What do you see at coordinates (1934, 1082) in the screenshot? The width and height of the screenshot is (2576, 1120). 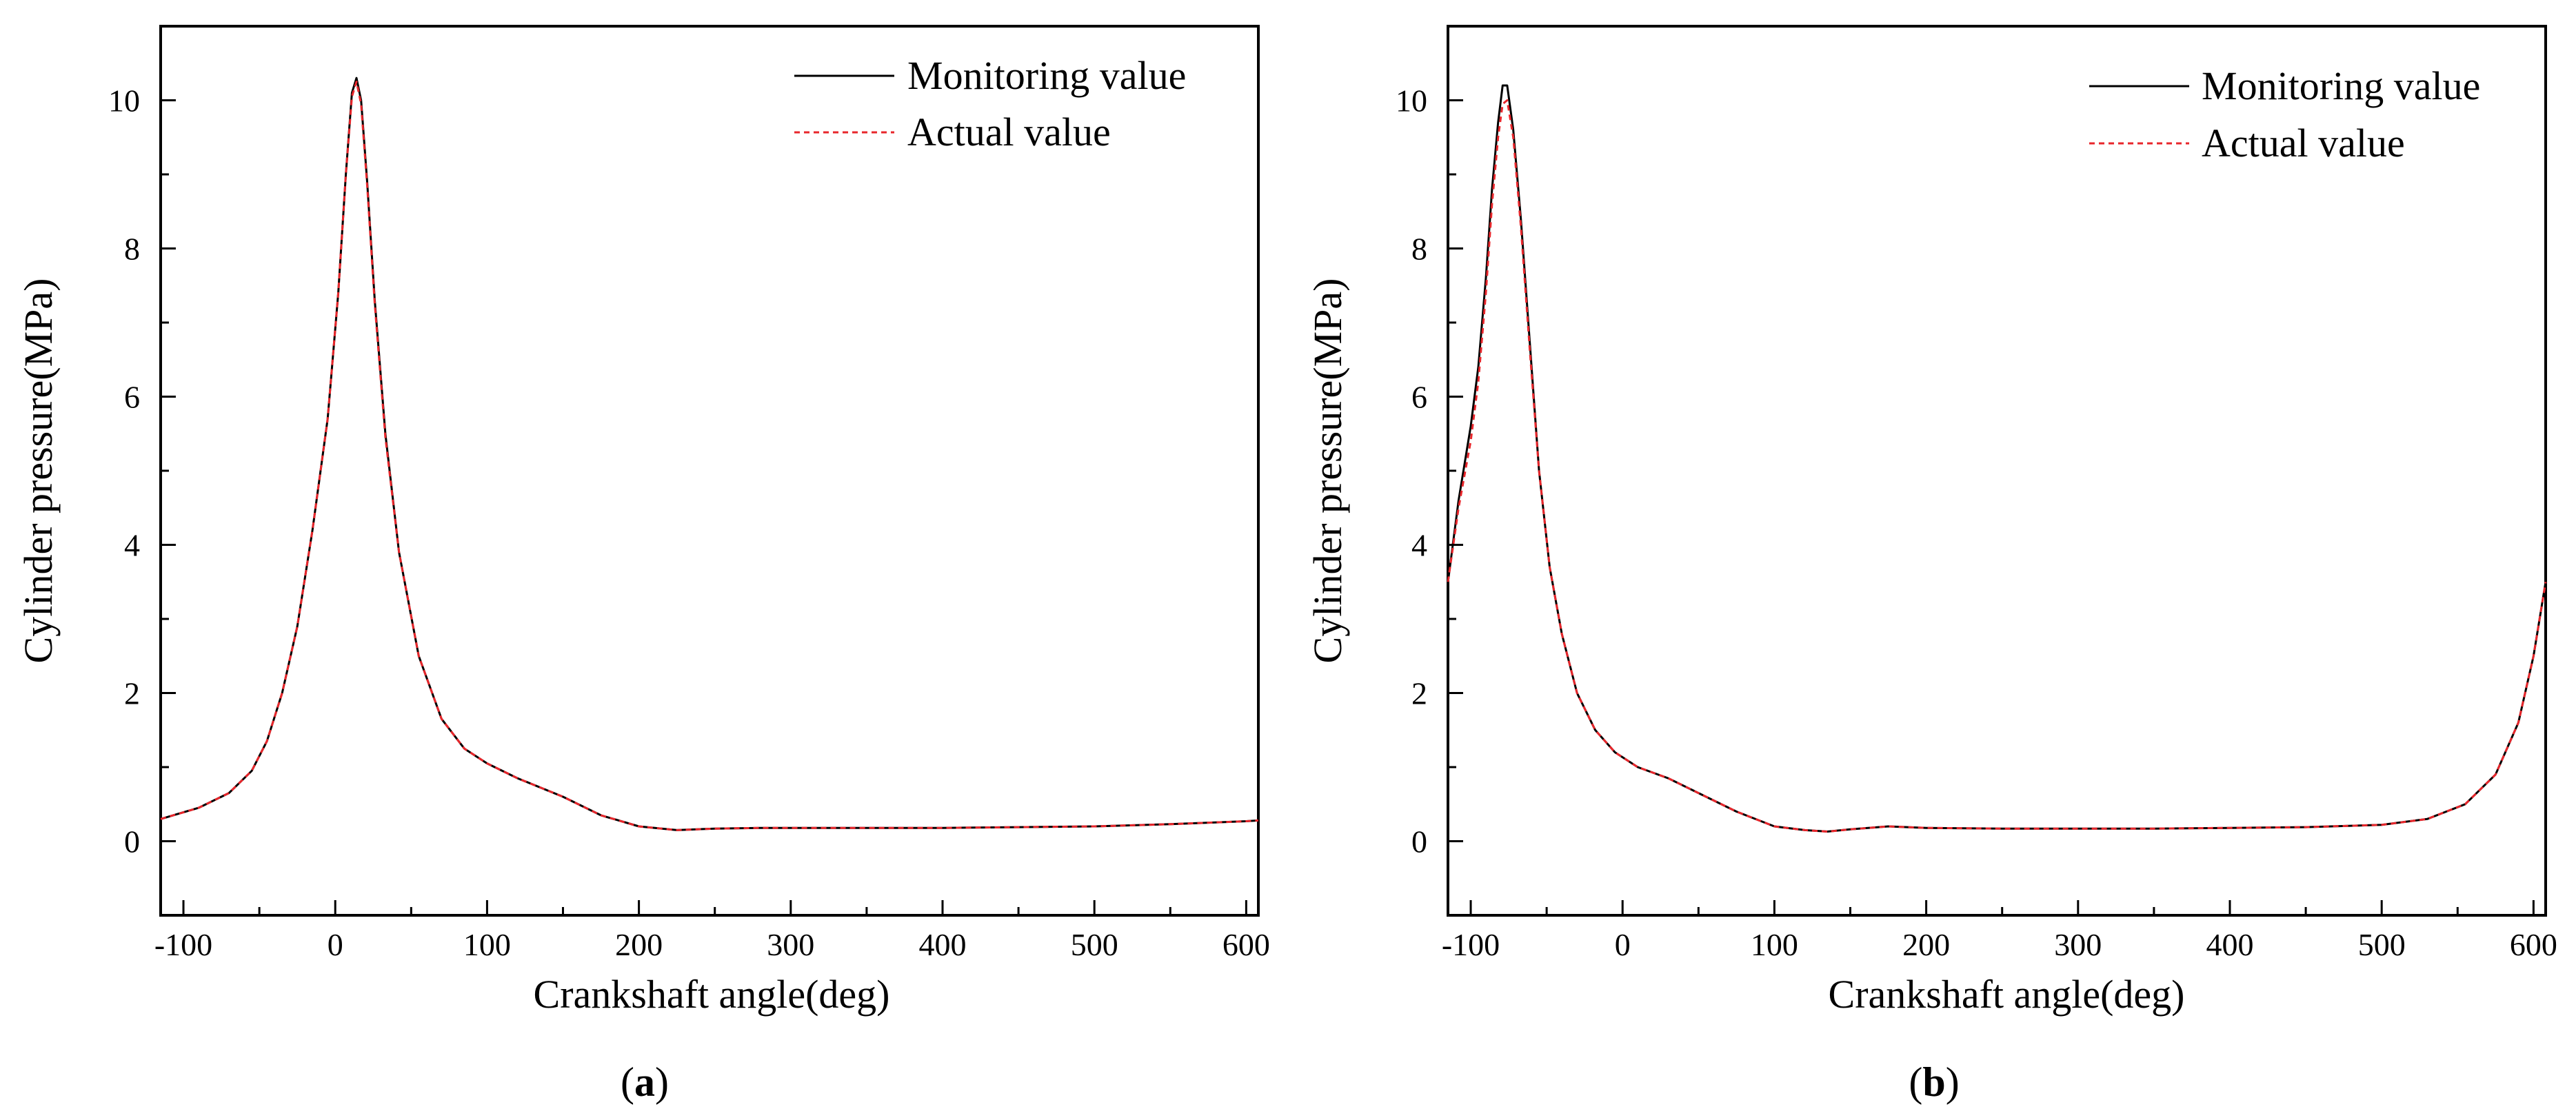 I see `panel-label-b: (b)` at bounding box center [1934, 1082].